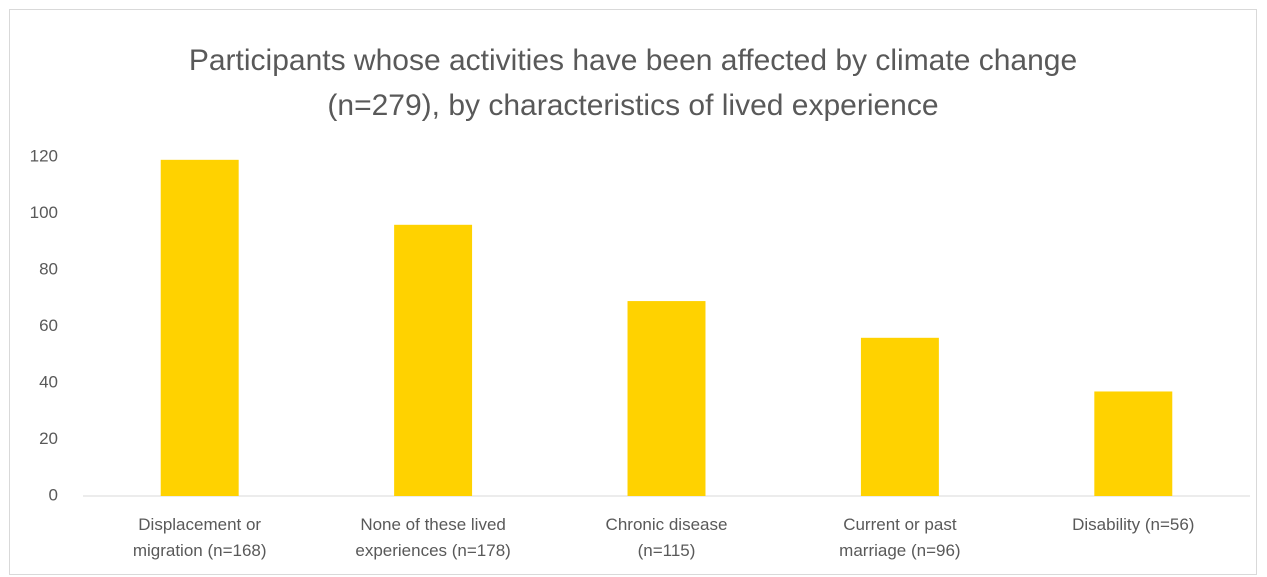  Describe the element at coordinates (666, 537) in the screenshot. I see `x-tick-label: Chronic disease (n=115)` at that location.